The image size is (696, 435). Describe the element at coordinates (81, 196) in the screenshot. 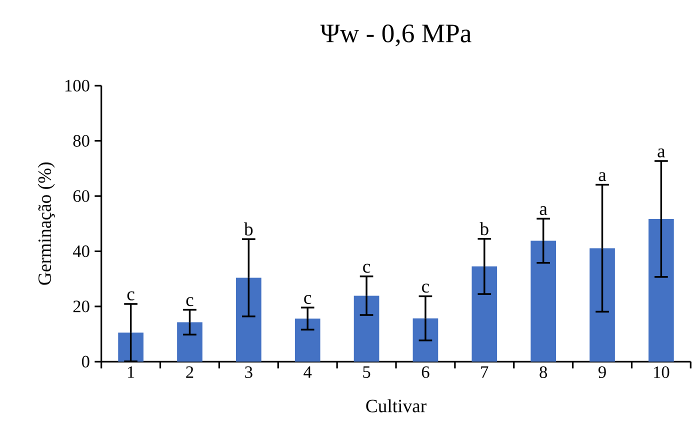

I see `y-tick-label: 60` at that location.